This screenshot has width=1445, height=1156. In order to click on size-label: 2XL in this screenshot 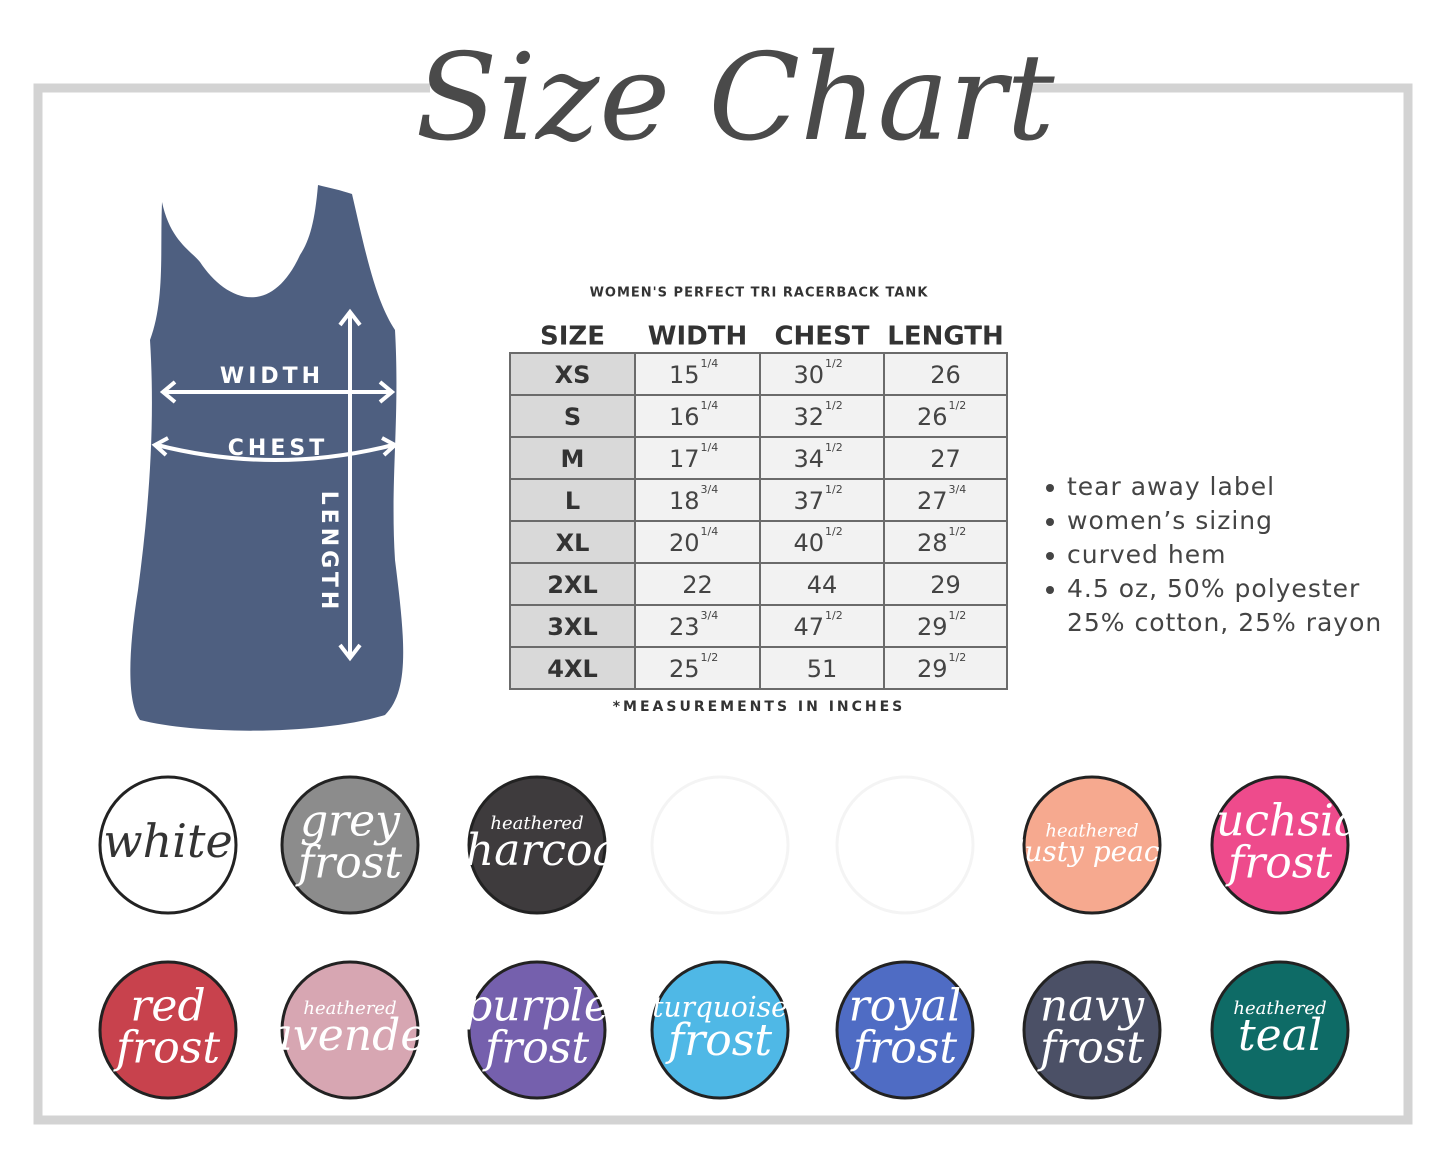, I will do `click(572, 585)`.